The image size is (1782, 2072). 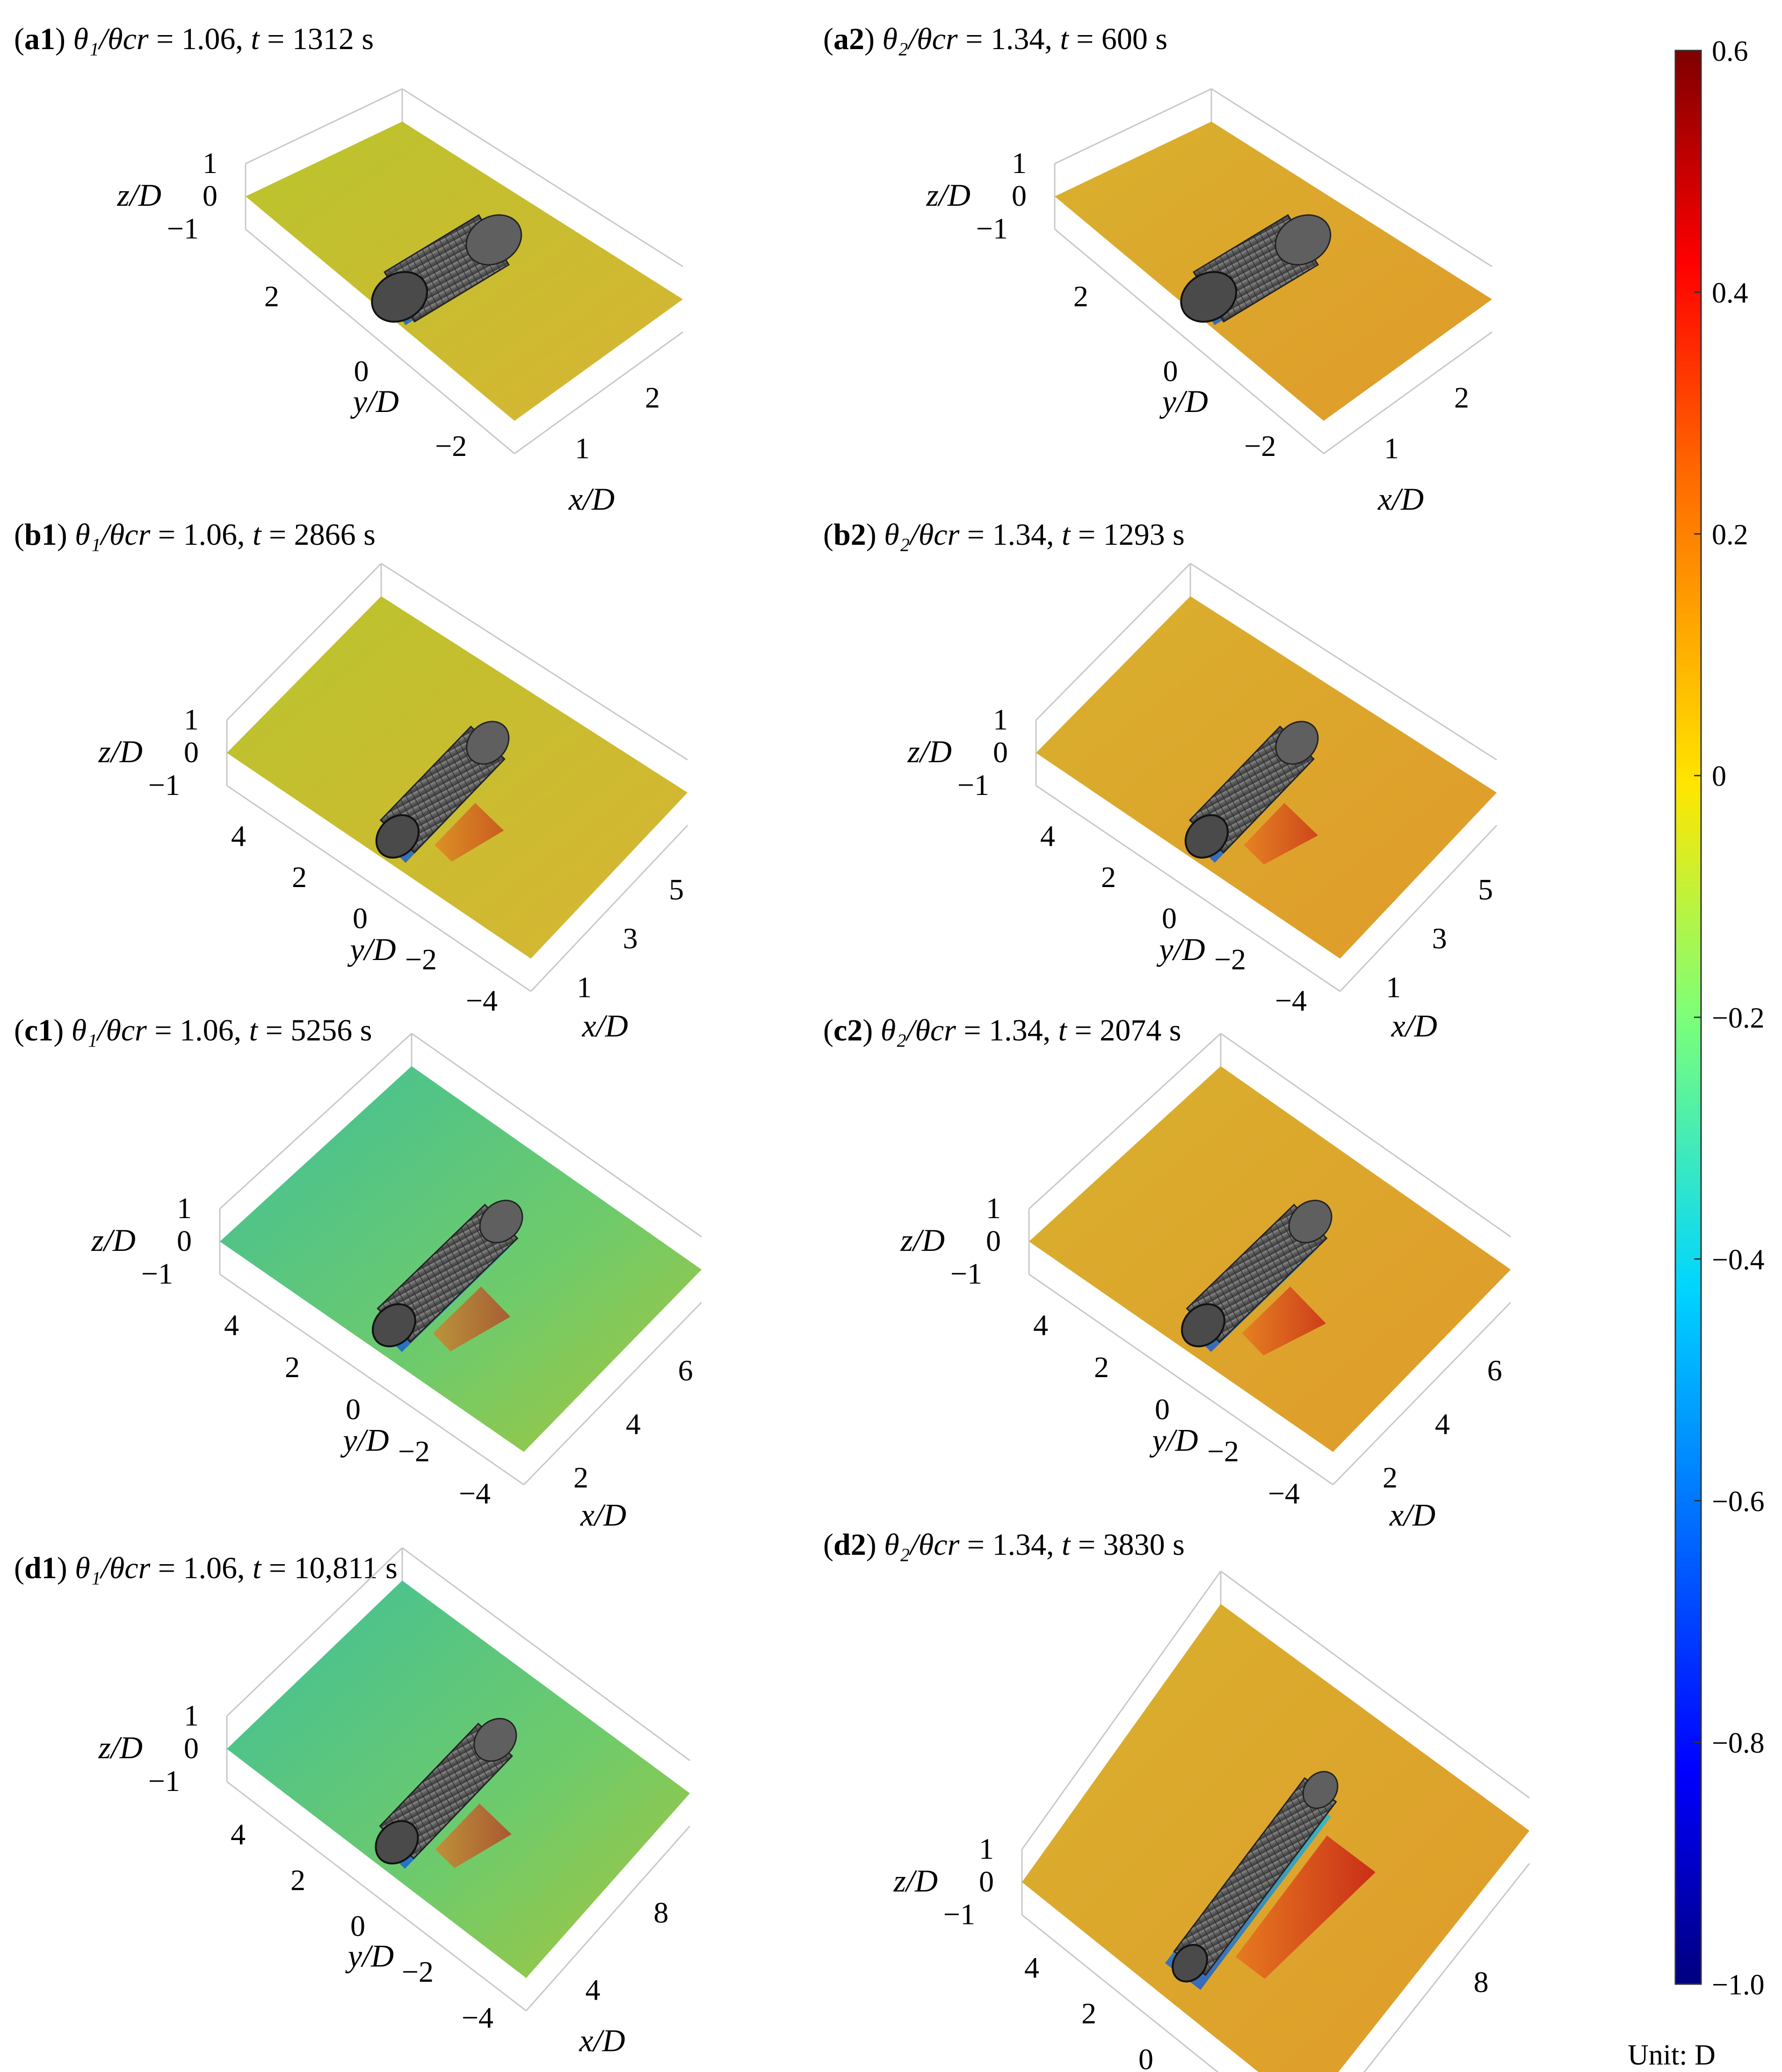 I want to click on title-label: b1, so click(x=40, y=535).